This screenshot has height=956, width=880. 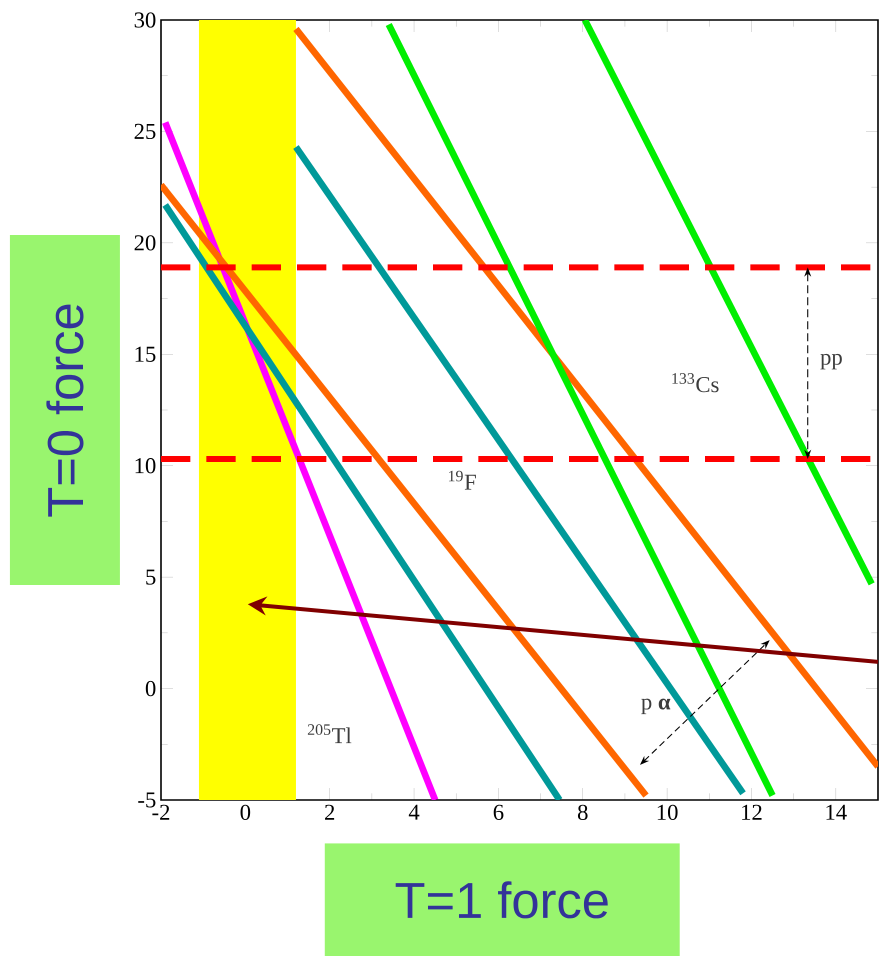 What do you see at coordinates (502, 899) in the screenshot?
I see `x-axis-title: T=1 force` at bounding box center [502, 899].